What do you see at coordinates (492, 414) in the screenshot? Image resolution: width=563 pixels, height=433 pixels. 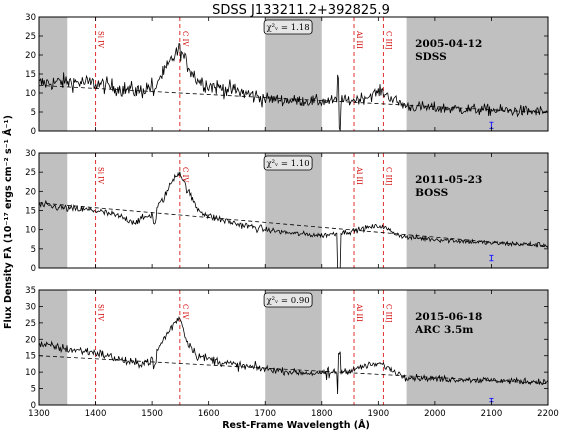 I see `x-tick-label: 2100` at bounding box center [492, 414].